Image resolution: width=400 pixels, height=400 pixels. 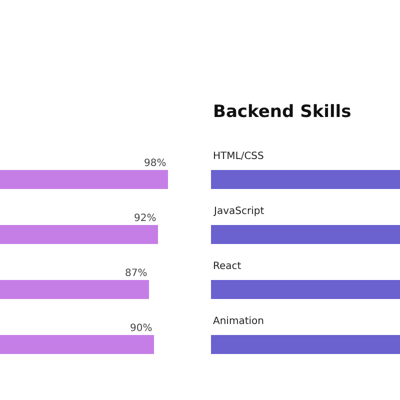 What do you see at coordinates (238, 211) in the screenshot?
I see `y-tick-label: JavaScript` at bounding box center [238, 211].